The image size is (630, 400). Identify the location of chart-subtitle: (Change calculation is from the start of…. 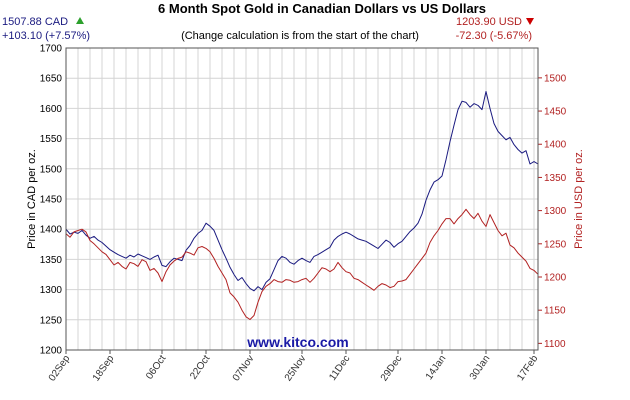
(300, 36).